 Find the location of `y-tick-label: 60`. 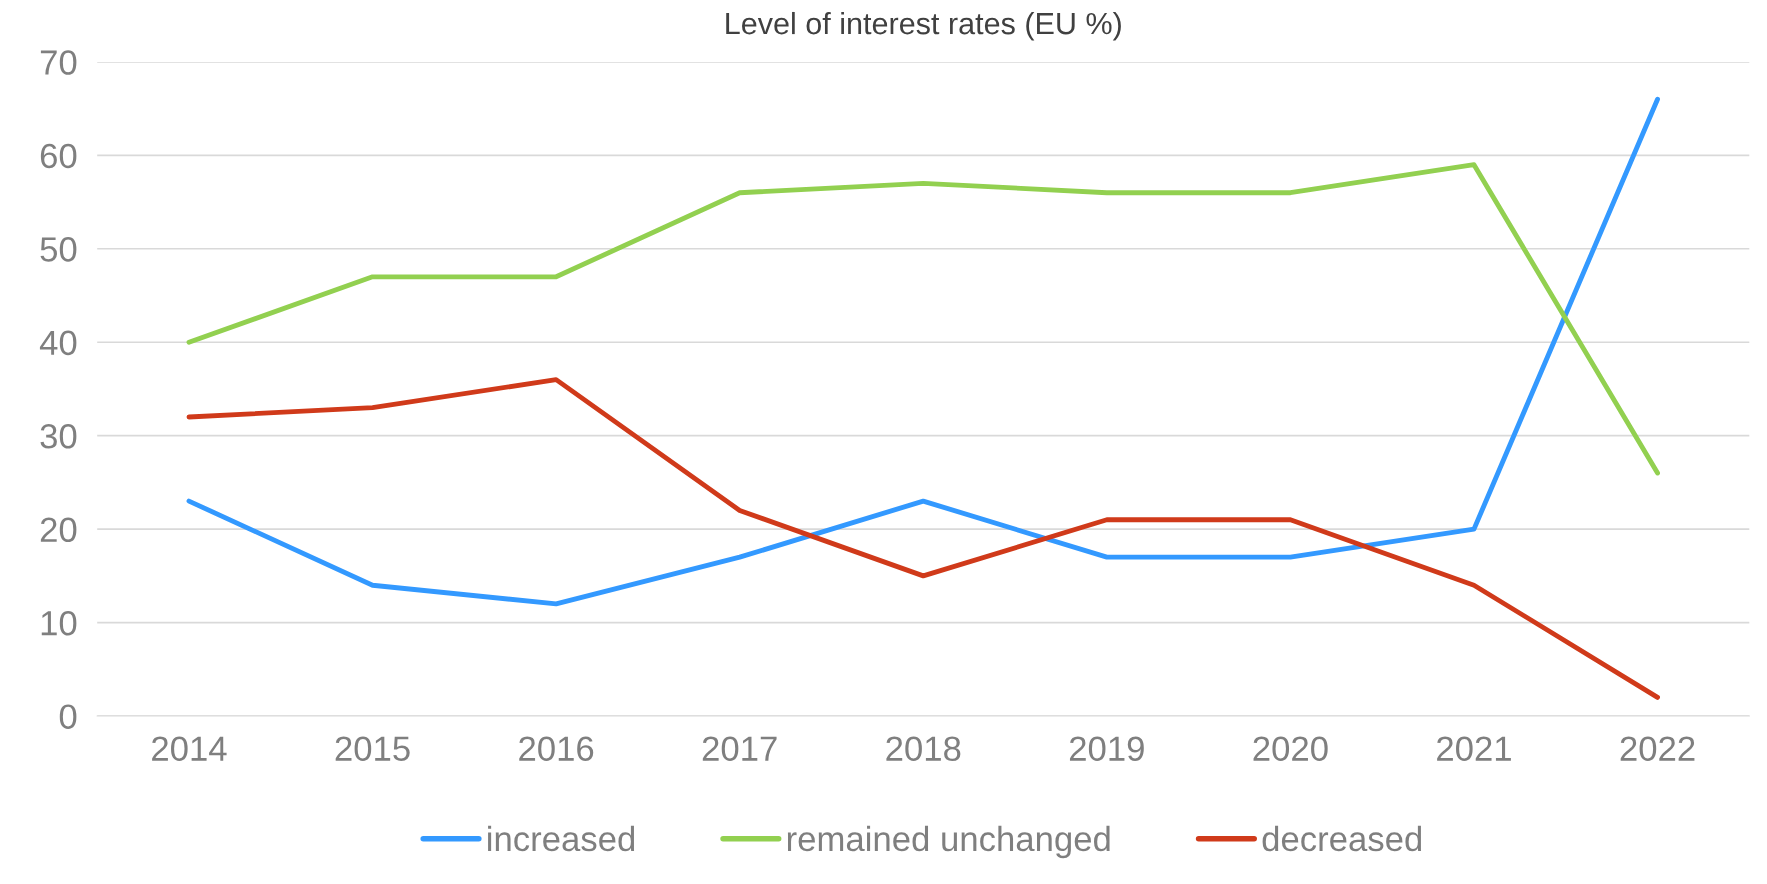

y-tick-label: 60 is located at coordinates (58, 156).